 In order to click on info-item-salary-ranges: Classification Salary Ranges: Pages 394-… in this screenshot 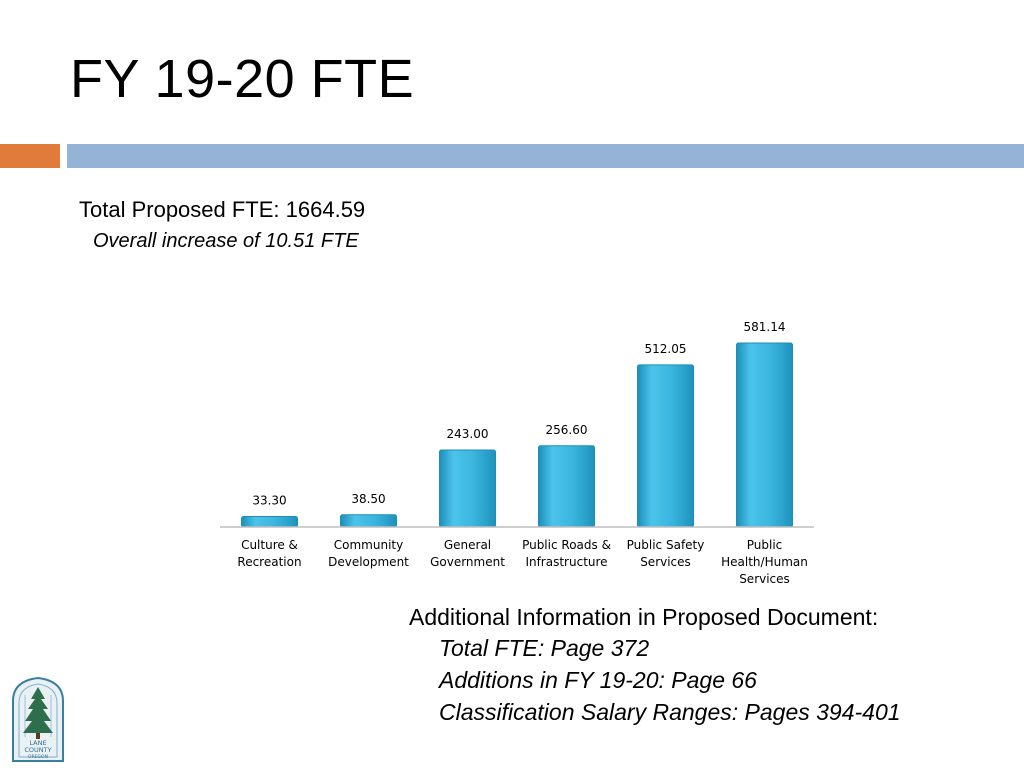, I will do `click(670, 712)`.